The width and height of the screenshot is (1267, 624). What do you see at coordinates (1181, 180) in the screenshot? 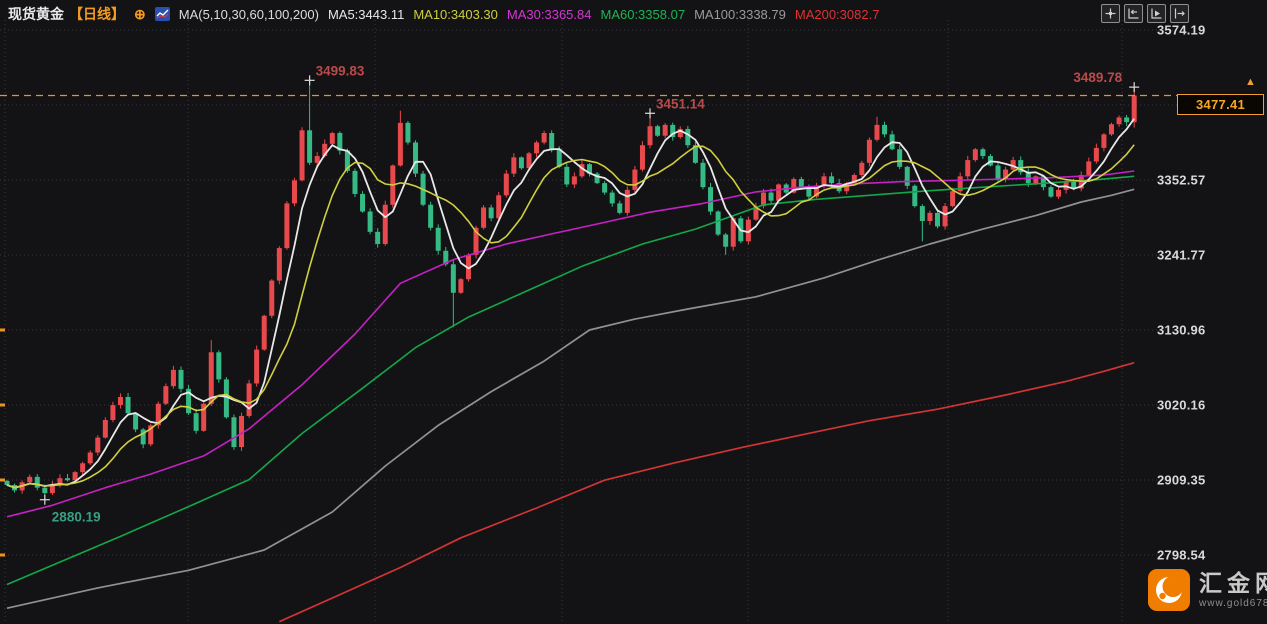
I see `y-axis-label: 3352.57` at bounding box center [1181, 180].